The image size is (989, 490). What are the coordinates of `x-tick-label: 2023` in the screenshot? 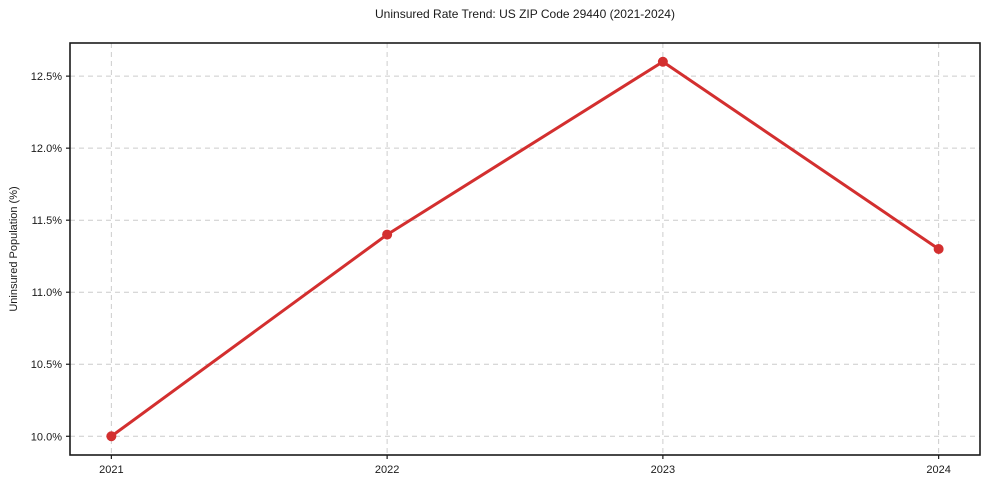 It's located at (663, 470).